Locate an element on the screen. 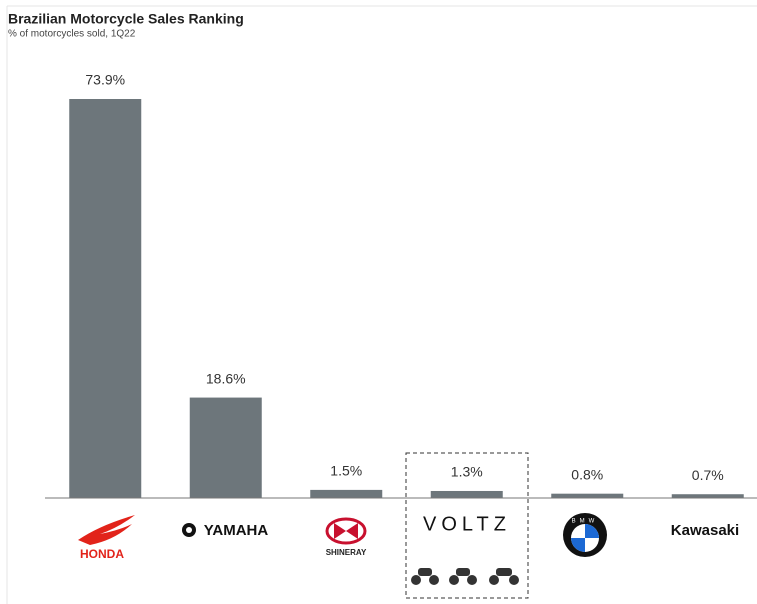 This screenshot has height=604, width=757. category-label: BMW is located at coordinates (585, 522).